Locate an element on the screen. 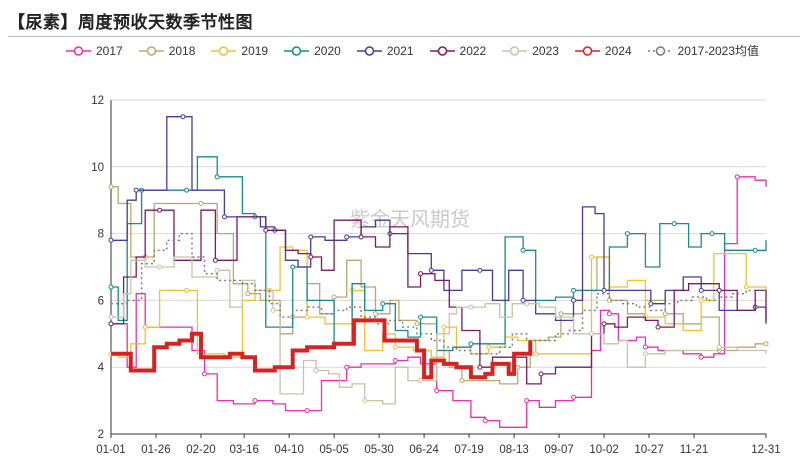 The width and height of the screenshot is (808, 460). legend-item-2017: 2017 is located at coordinates (94, 50).